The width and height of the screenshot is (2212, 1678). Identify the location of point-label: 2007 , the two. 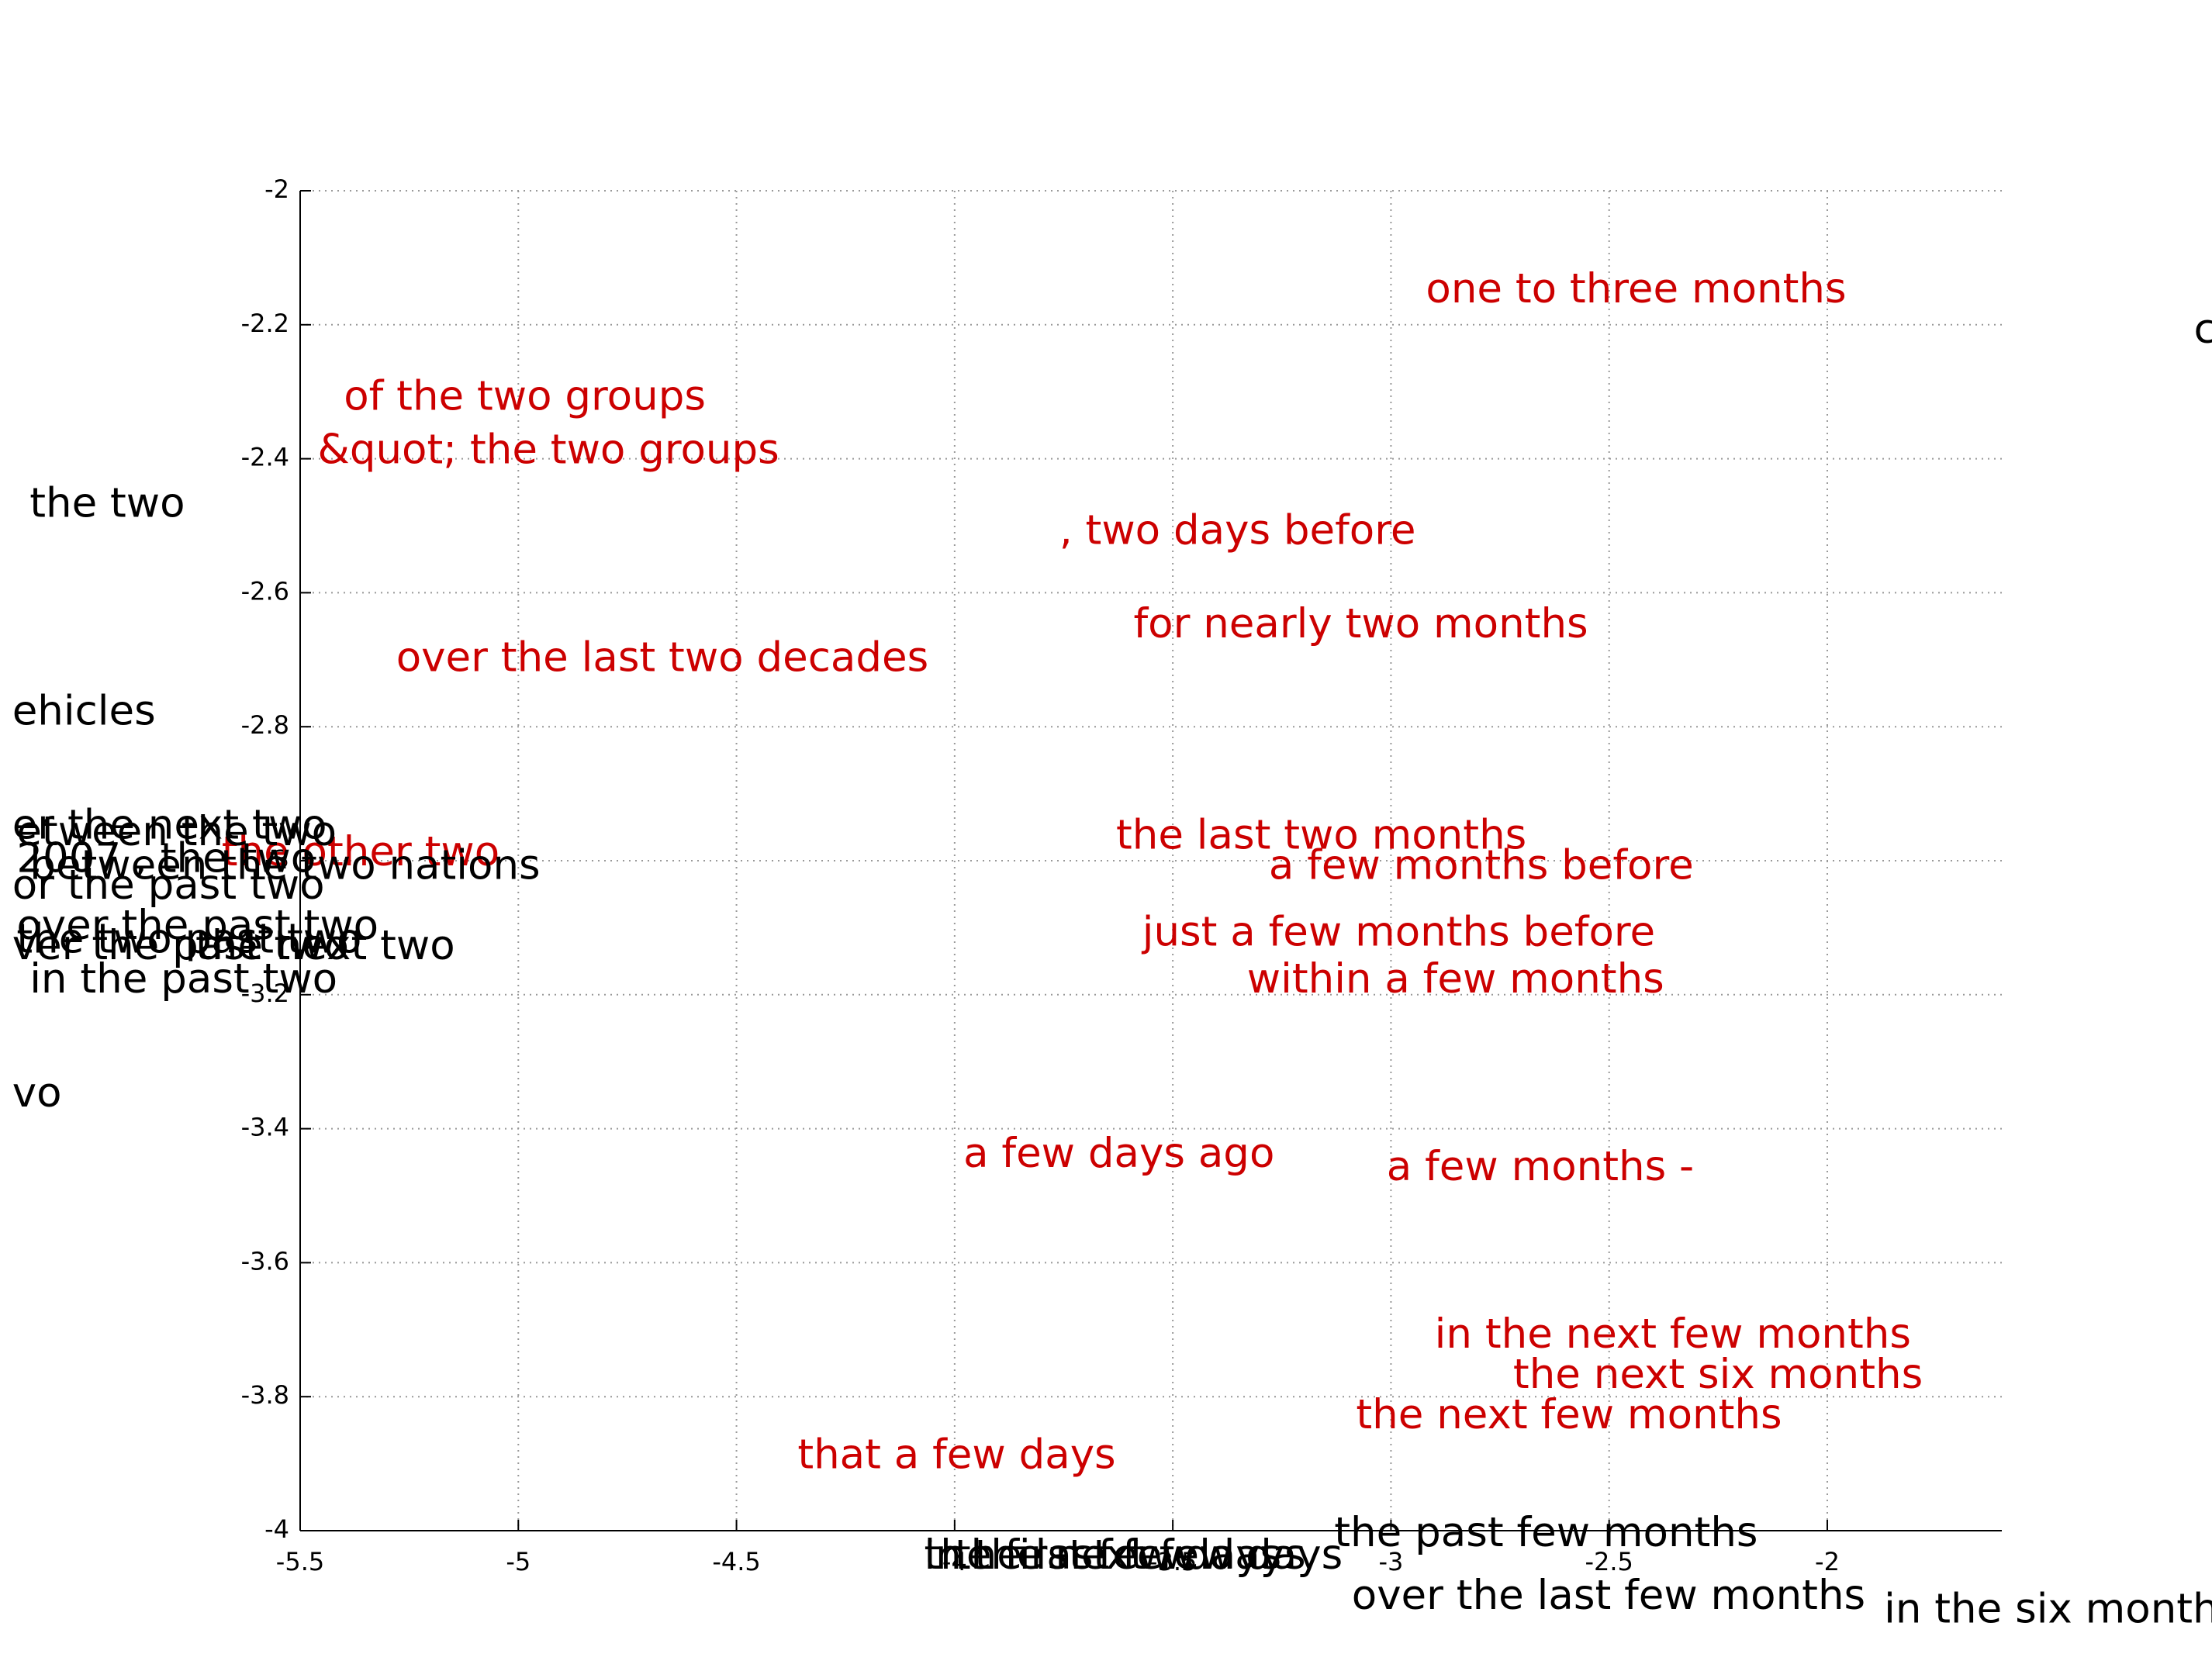
(166, 859).